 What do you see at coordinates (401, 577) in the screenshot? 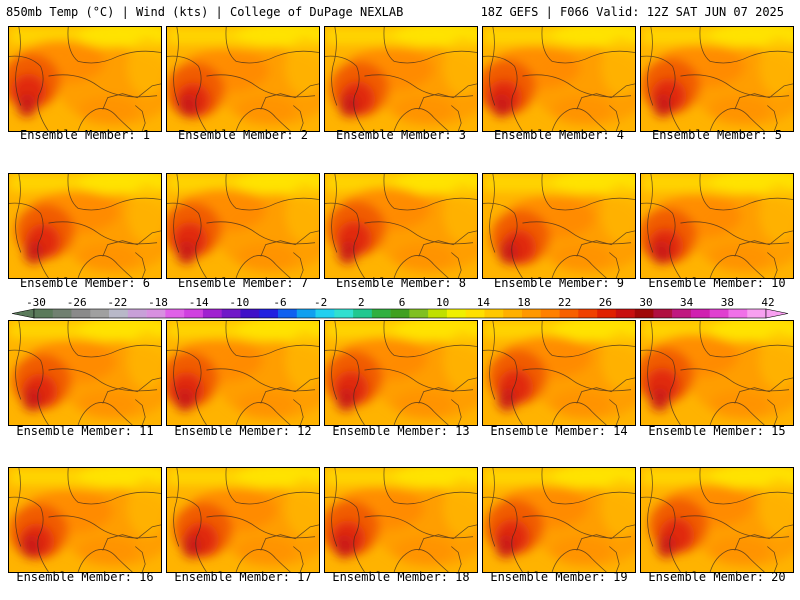
I see `member-caption-18: Ensemble Member: 18` at bounding box center [401, 577].